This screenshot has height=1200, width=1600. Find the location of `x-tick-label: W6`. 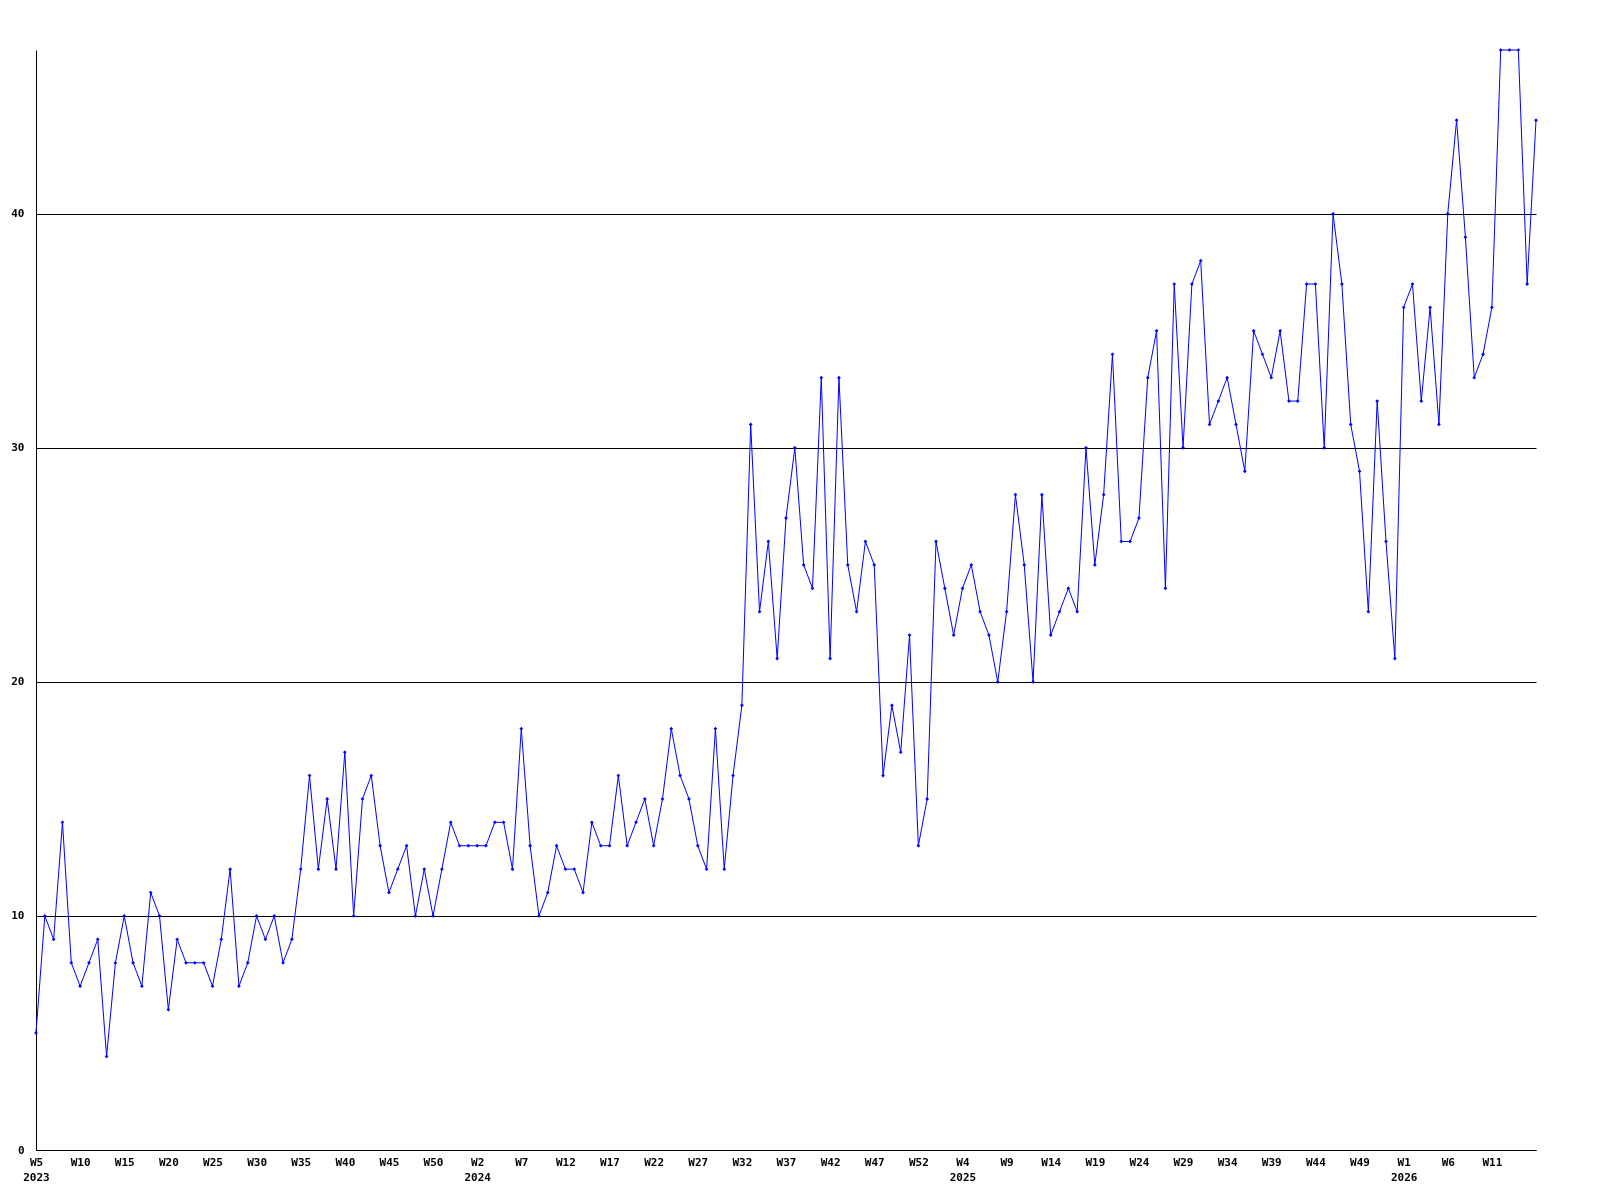

x-tick-label: W6 is located at coordinates (1448, 1162).